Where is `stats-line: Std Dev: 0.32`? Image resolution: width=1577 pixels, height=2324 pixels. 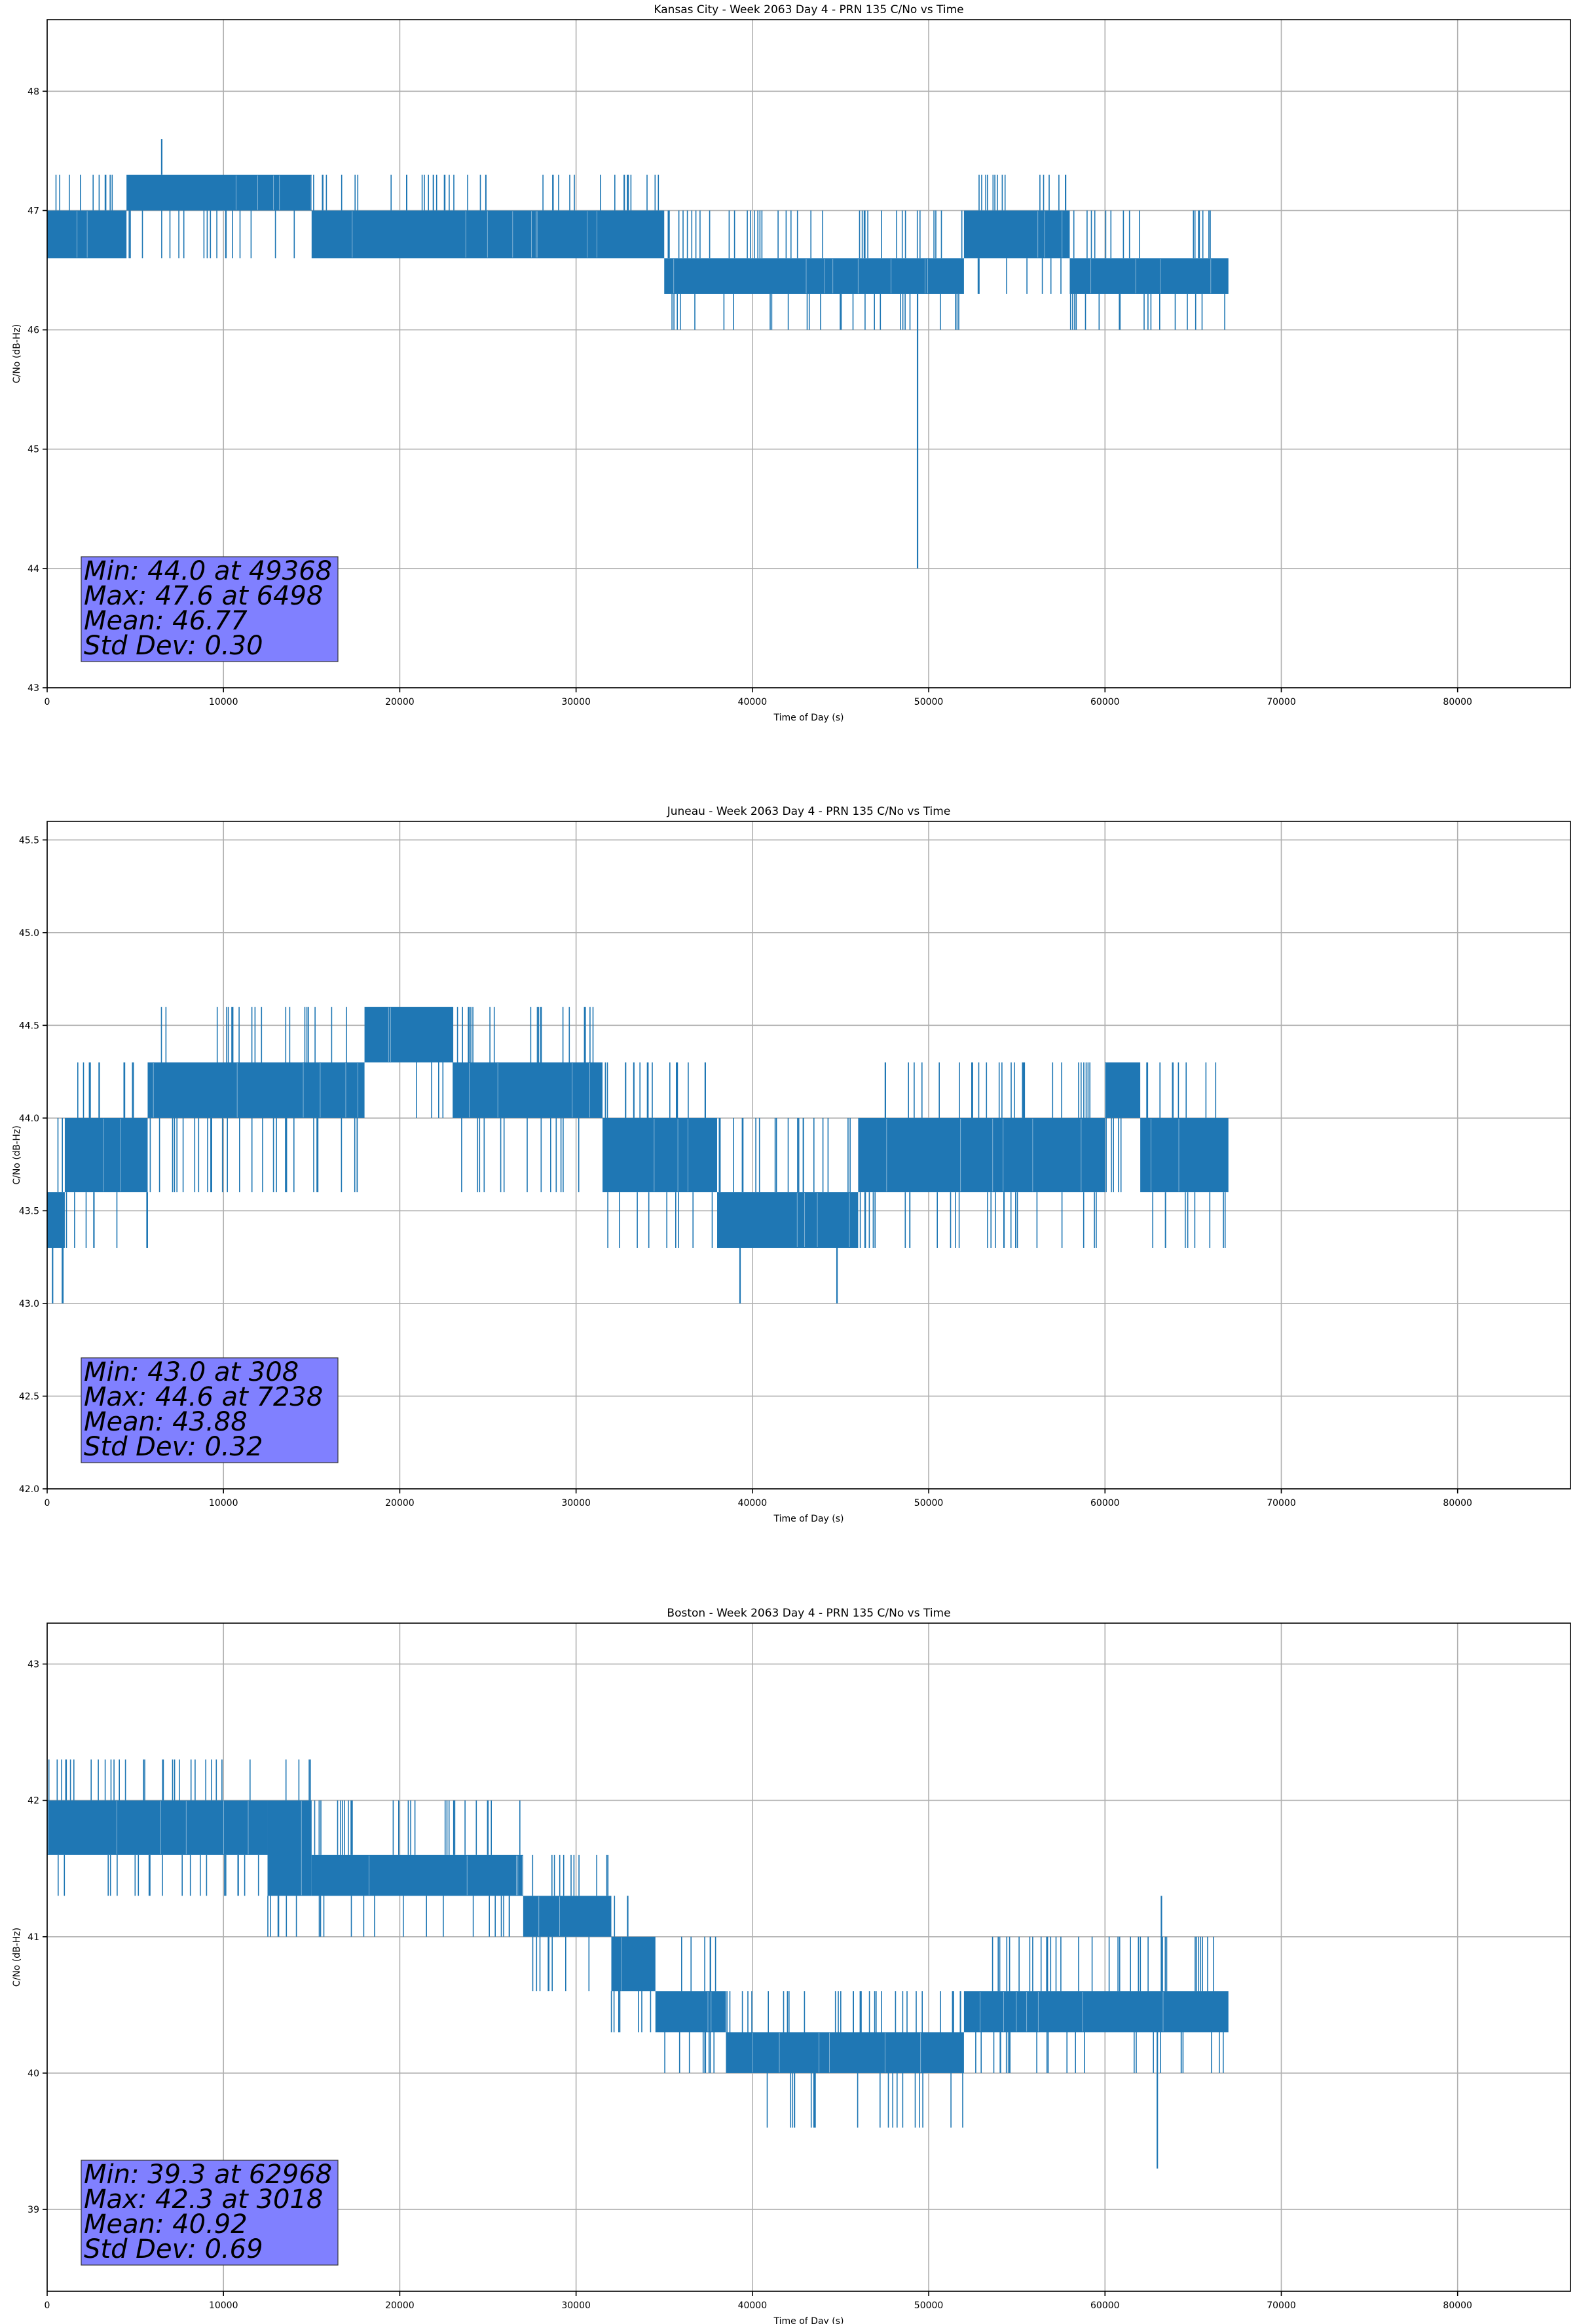
stats-line: Std Dev: 0.32 is located at coordinates (173, 1447).